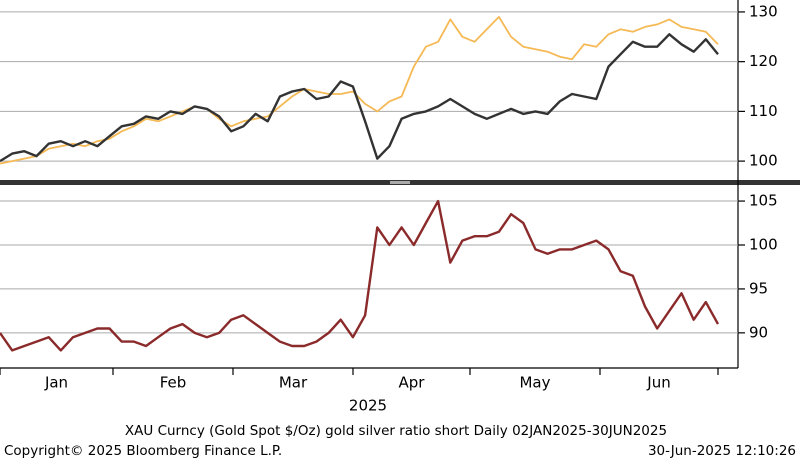  Describe the element at coordinates (293, 383) in the screenshot. I see `x-tick-label: Mar` at that location.